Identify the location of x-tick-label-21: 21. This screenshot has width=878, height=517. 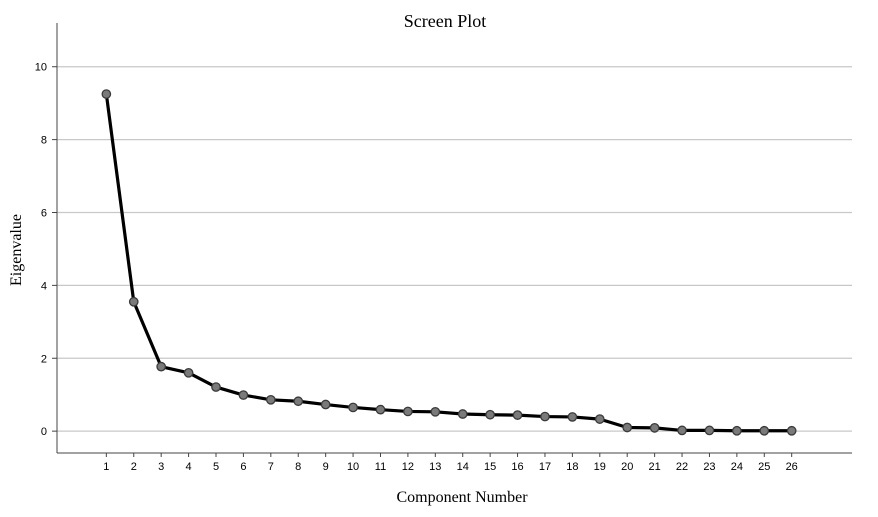
(654, 467).